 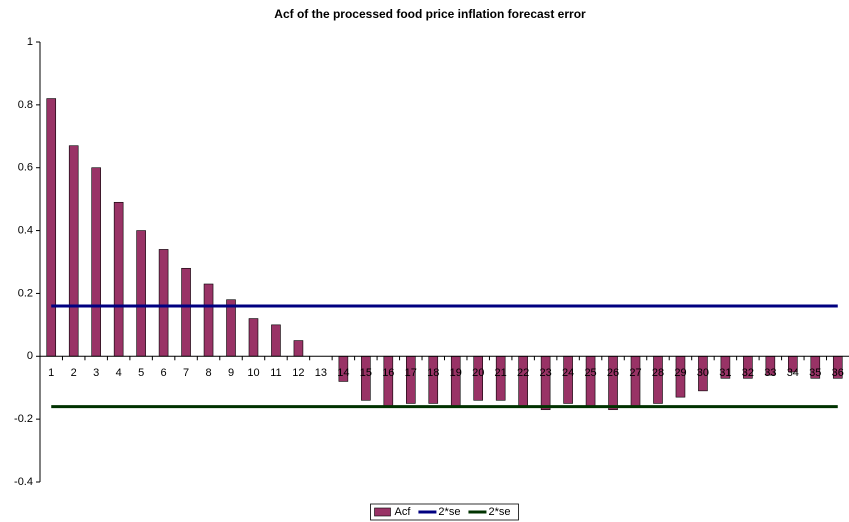 What do you see at coordinates (25, 230) in the screenshot?
I see `y-tick-label: 0.4` at bounding box center [25, 230].